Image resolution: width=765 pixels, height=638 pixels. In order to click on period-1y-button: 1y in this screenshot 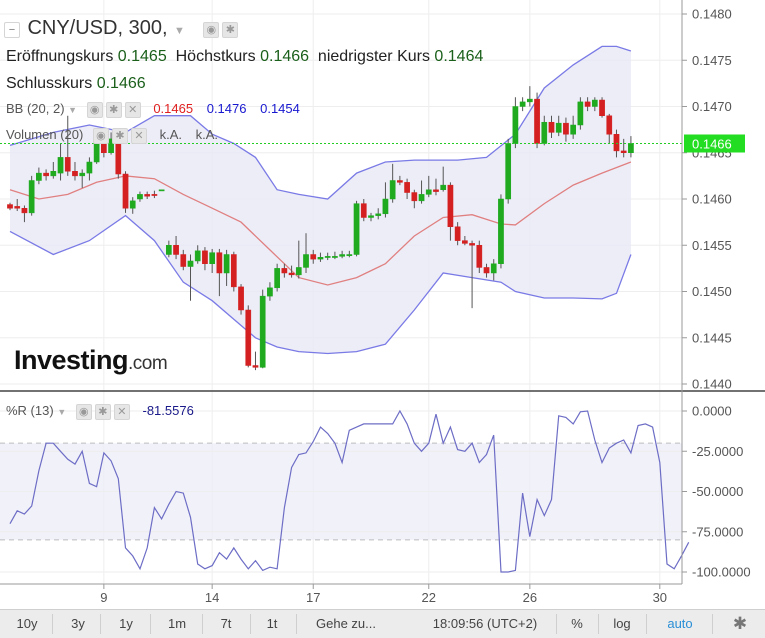, I will do `click(126, 623)`.